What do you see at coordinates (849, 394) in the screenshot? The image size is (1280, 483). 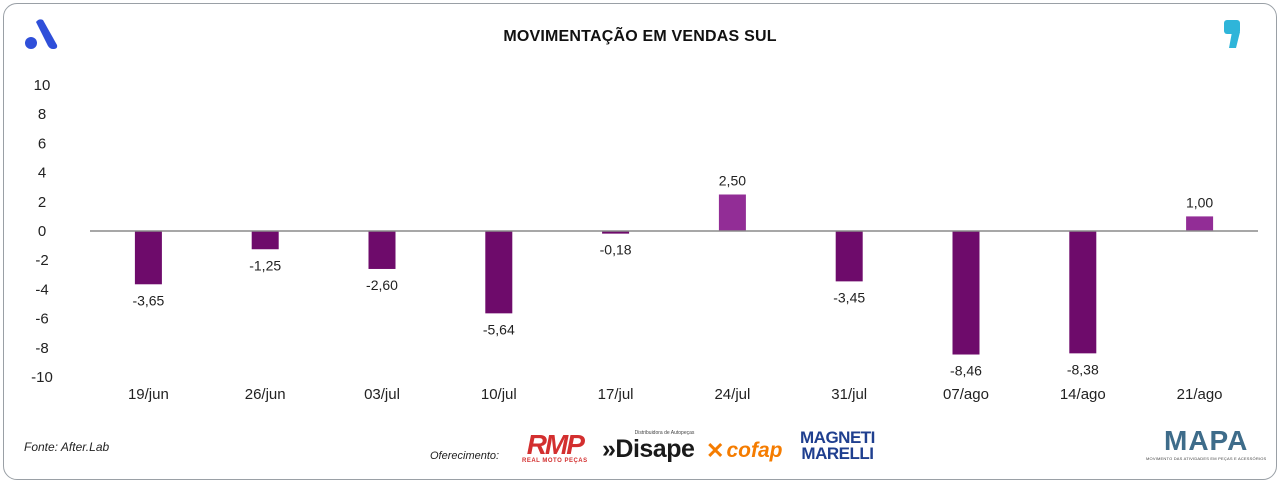 I see `x-tick-label: 31/jul` at bounding box center [849, 394].